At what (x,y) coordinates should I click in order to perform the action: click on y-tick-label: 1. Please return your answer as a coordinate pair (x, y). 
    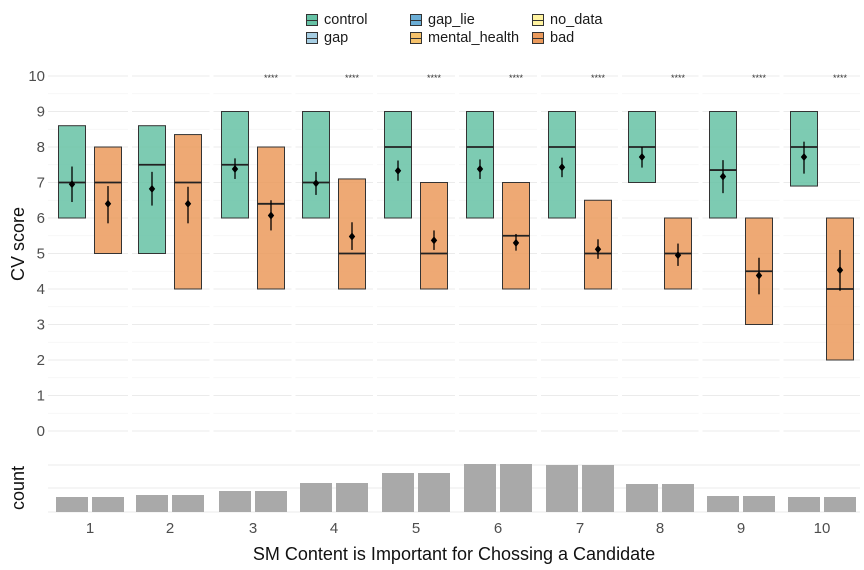
    Looking at the image, I should click on (41, 396).